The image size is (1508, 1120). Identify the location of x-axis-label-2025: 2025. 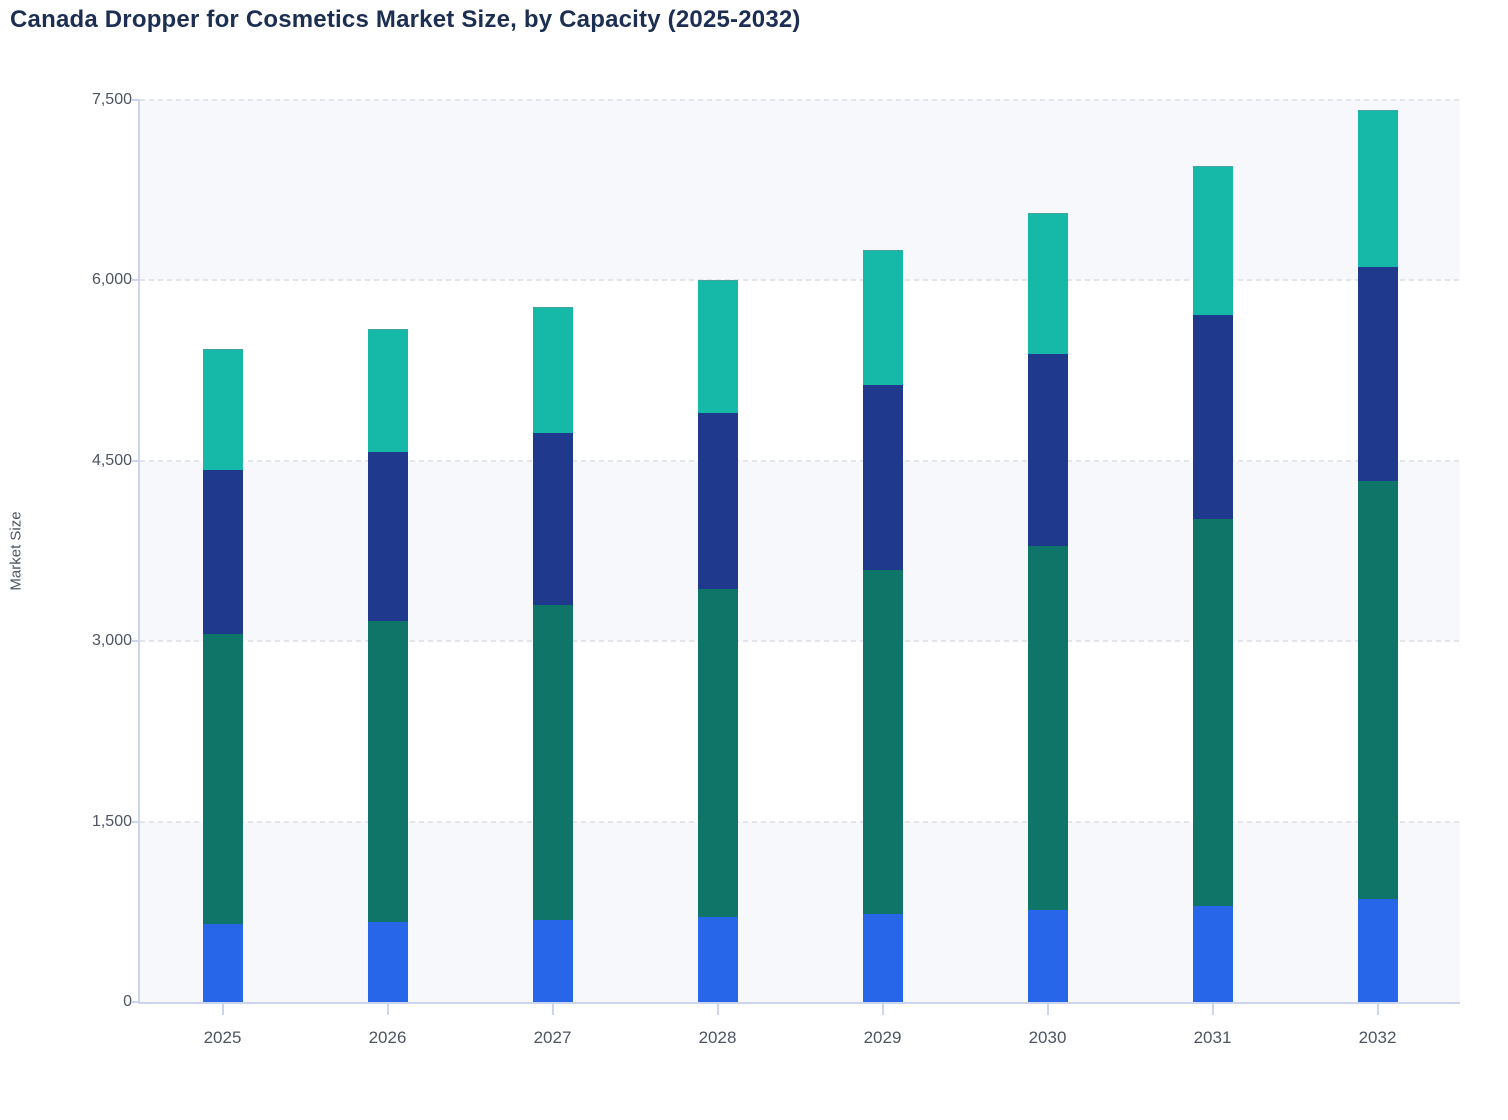
(222, 1037).